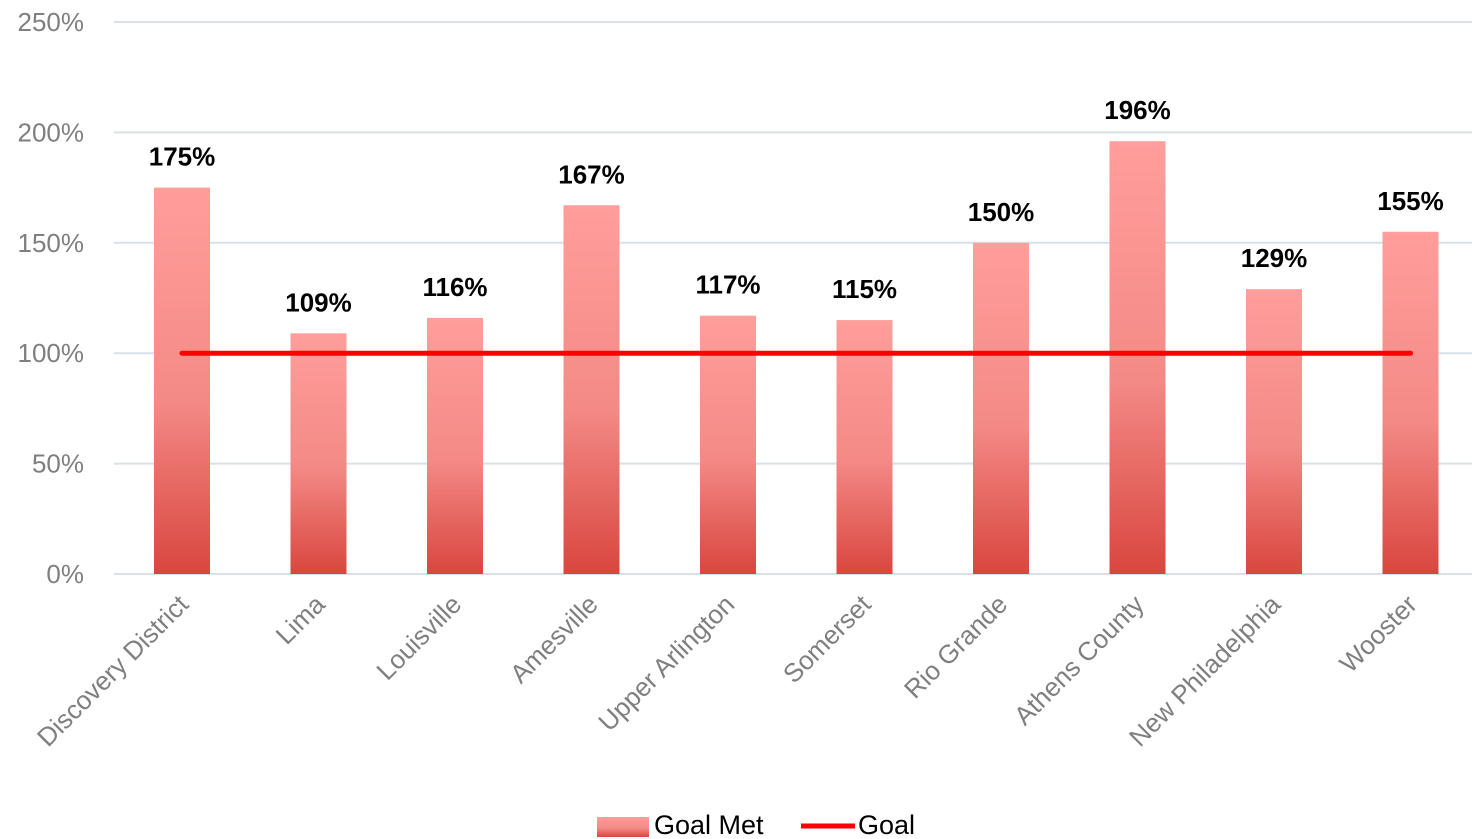  I want to click on data-label: 129%, so click(1274, 258).